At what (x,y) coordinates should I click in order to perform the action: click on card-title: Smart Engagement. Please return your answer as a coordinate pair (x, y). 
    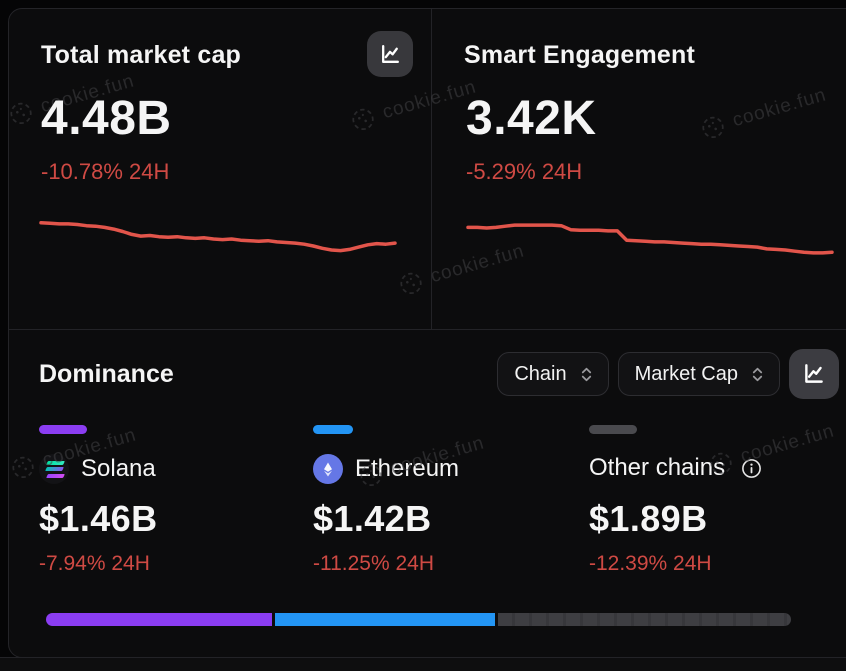
    Looking at the image, I should click on (580, 55).